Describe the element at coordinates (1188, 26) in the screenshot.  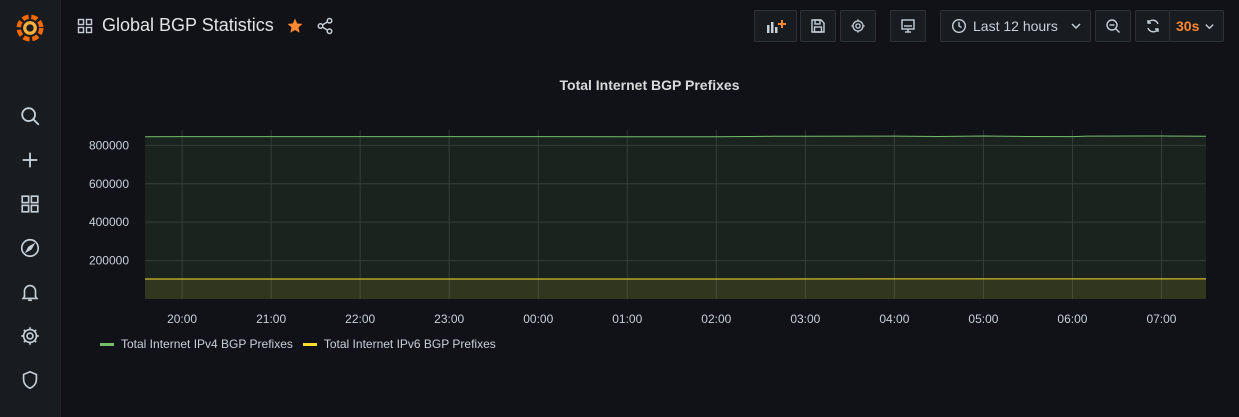
I see `refresh-interval-label: 30s` at that location.